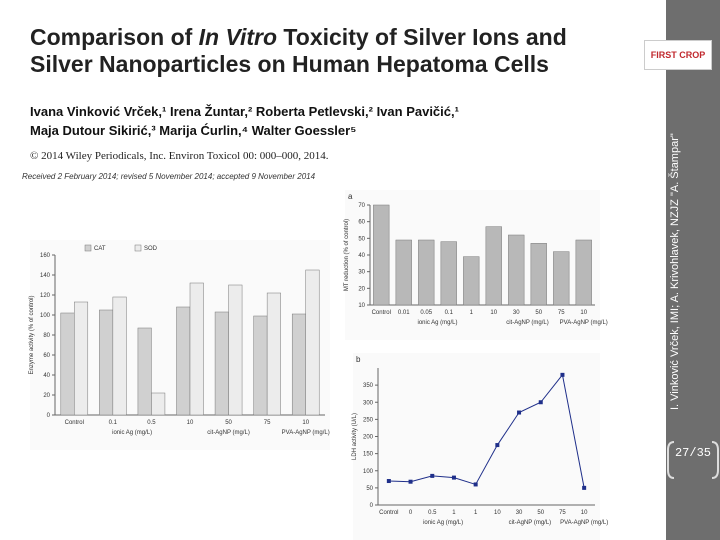  I want to click on panel-label: b, so click(358, 359).